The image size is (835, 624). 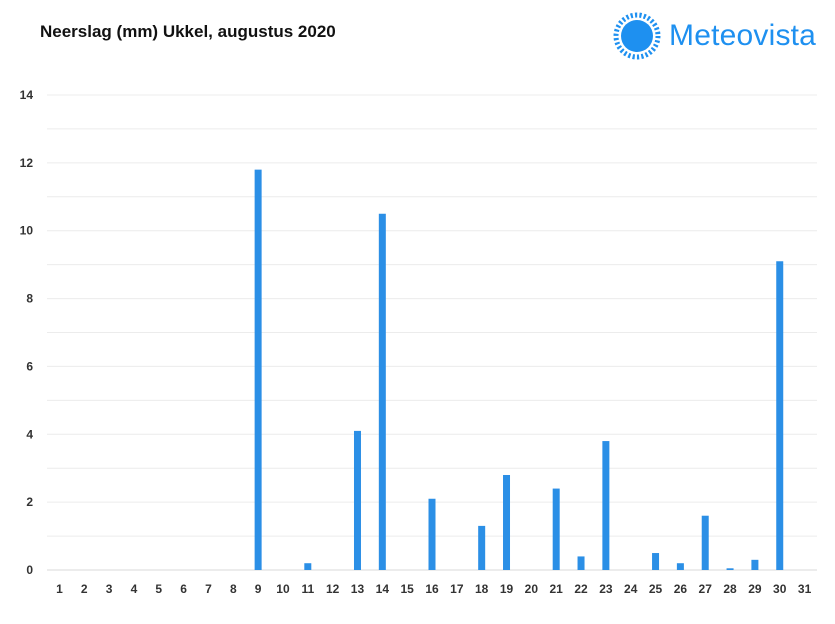 What do you see at coordinates (532, 589) in the screenshot?
I see `x-tick-label: 20` at bounding box center [532, 589].